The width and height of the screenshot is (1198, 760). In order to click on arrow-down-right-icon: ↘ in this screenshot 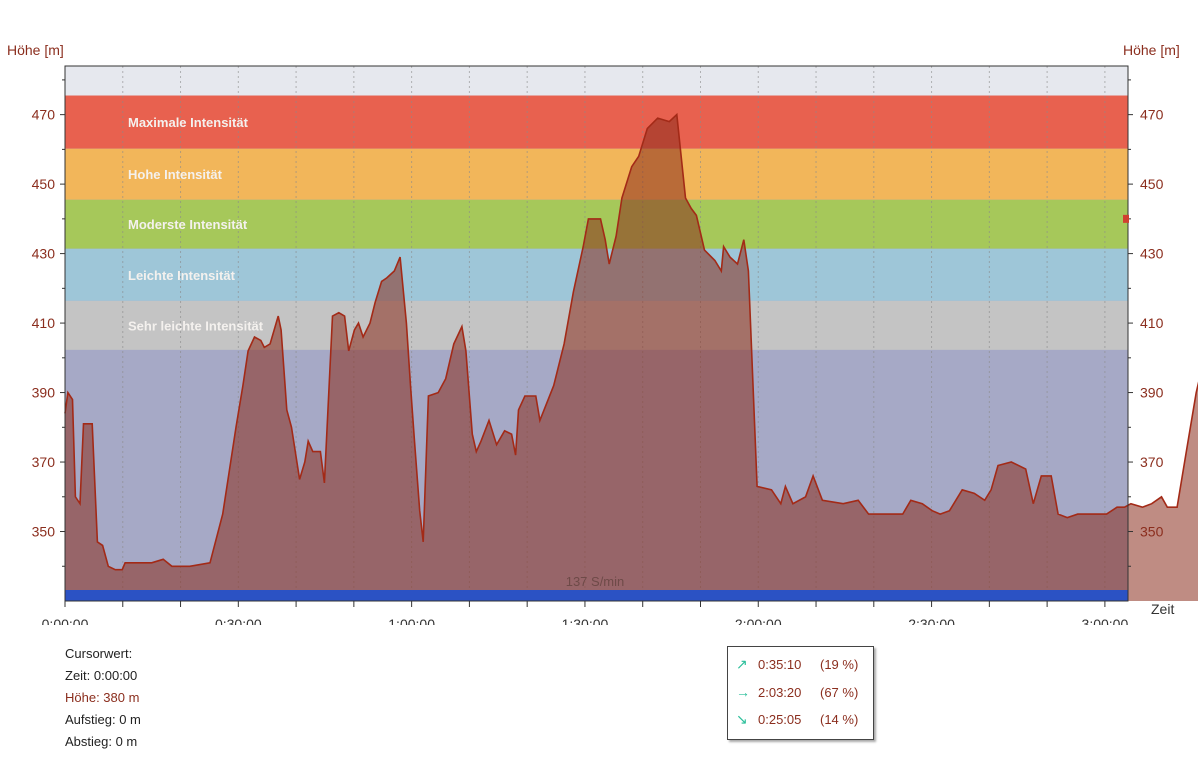, I will do `click(742, 719)`.